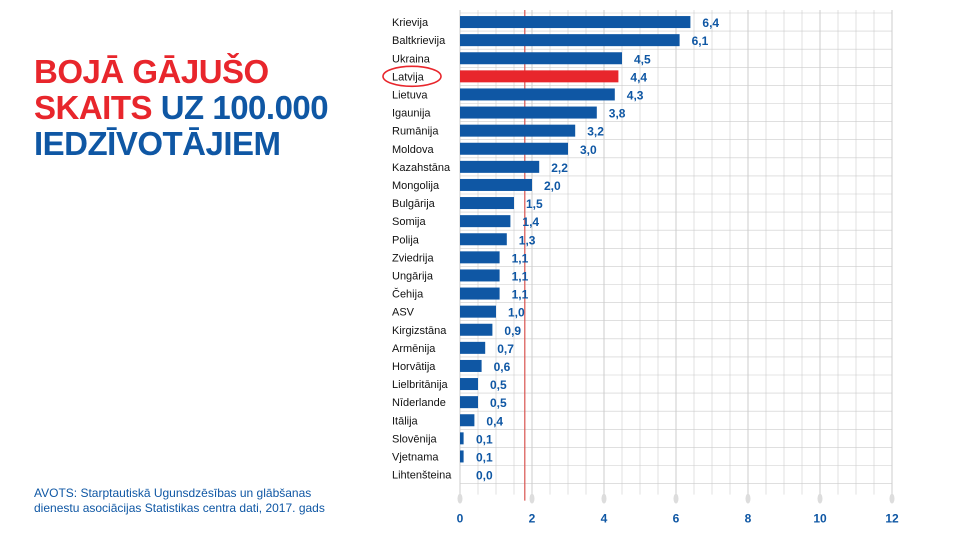  What do you see at coordinates (419, 331) in the screenshot?
I see `category-label: Kirgizstāna` at bounding box center [419, 331].